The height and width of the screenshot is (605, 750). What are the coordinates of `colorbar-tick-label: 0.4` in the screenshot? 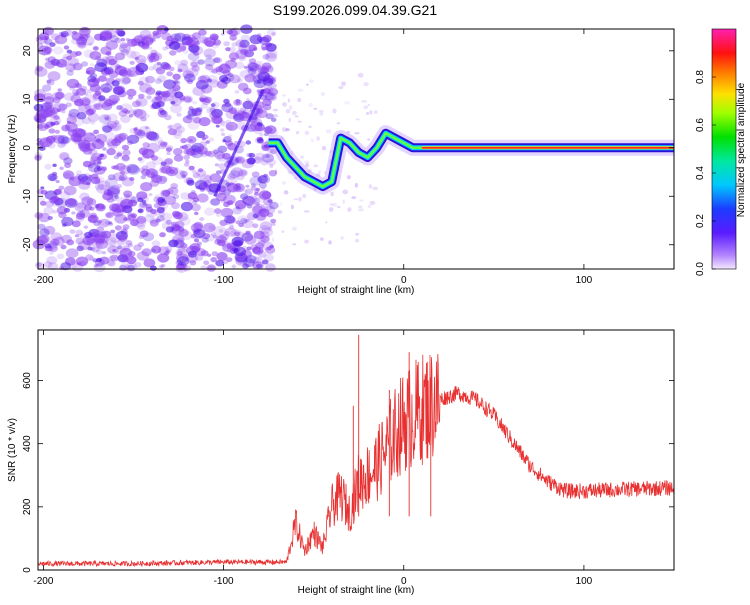 It's located at (700, 173).